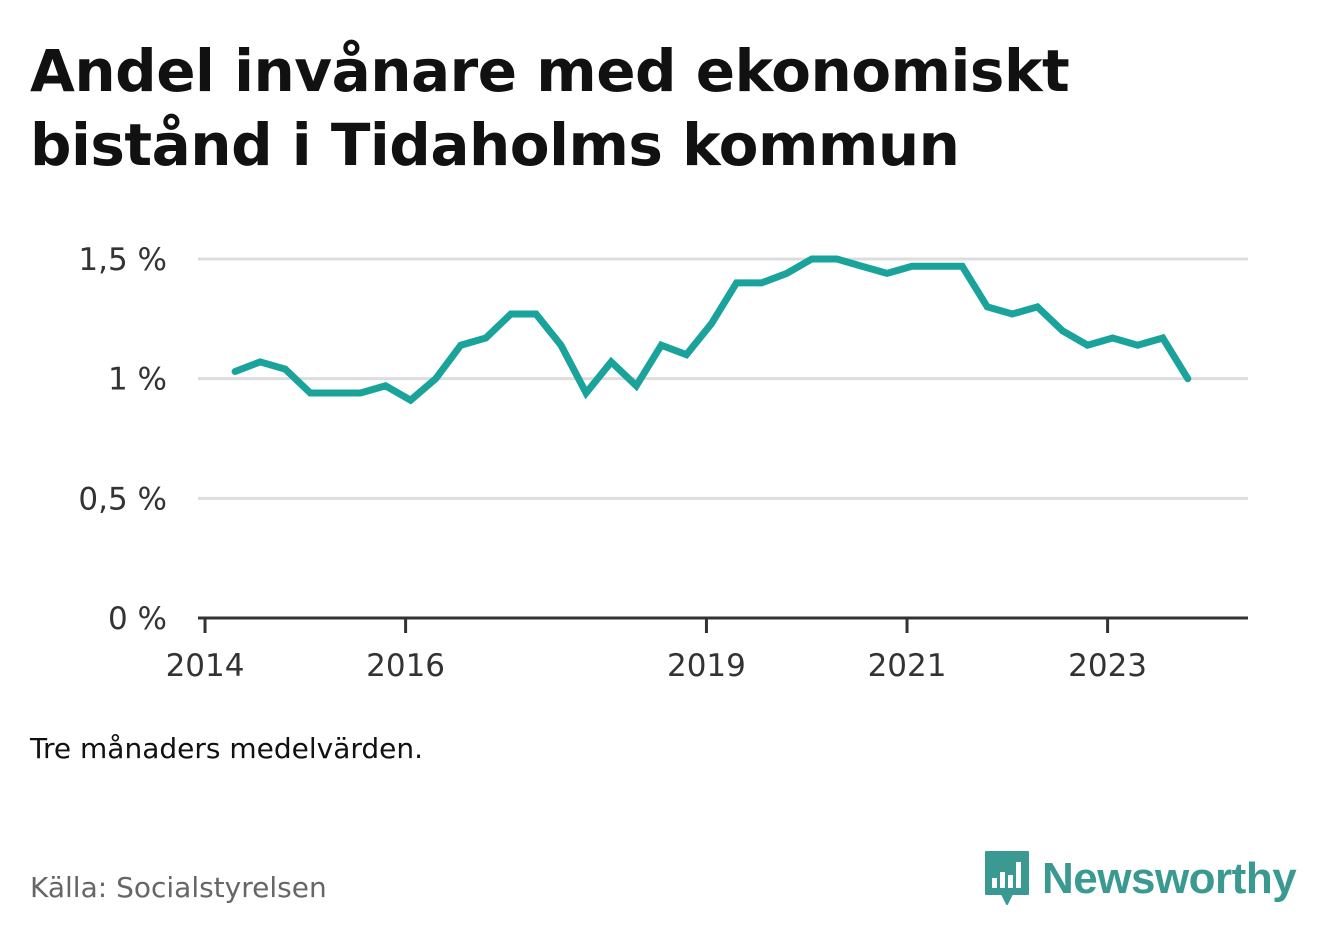 This screenshot has height=939, width=1322. What do you see at coordinates (122, 499) in the screenshot?
I see `y-tick-label: 0,5 %` at bounding box center [122, 499].